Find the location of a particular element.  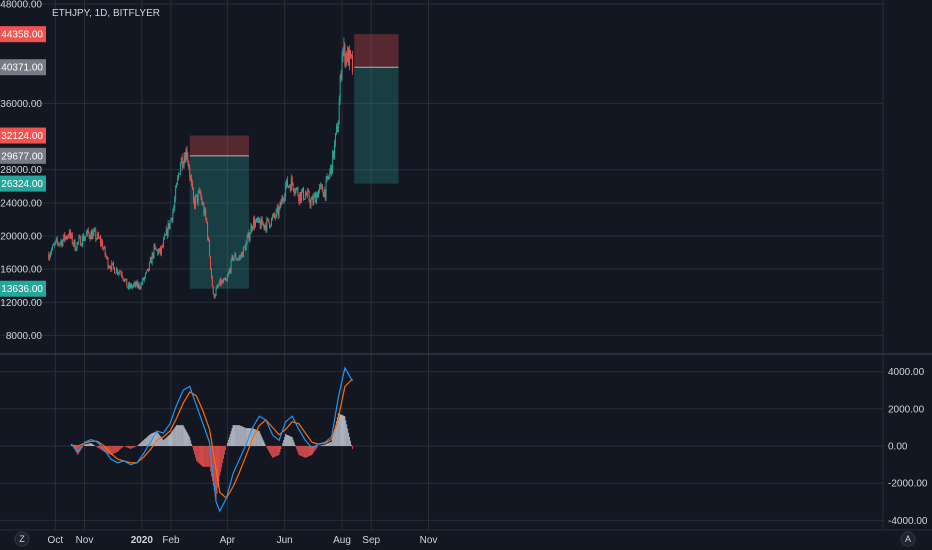

short-position-tool is located at coordinates (376, 109).